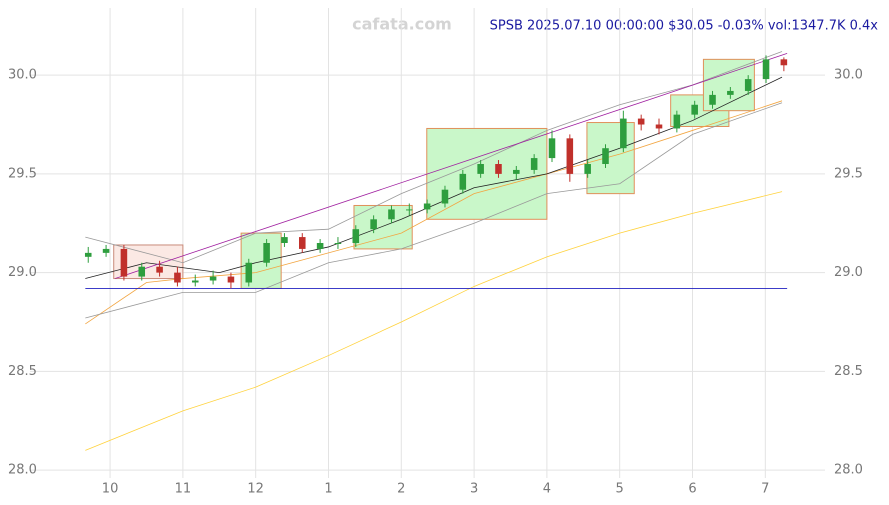 This screenshot has height=505, width=889. What do you see at coordinates (848, 272) in the screenshot?
I see `y-tick-label-right: 29.0` at bounding box center [848, 272].